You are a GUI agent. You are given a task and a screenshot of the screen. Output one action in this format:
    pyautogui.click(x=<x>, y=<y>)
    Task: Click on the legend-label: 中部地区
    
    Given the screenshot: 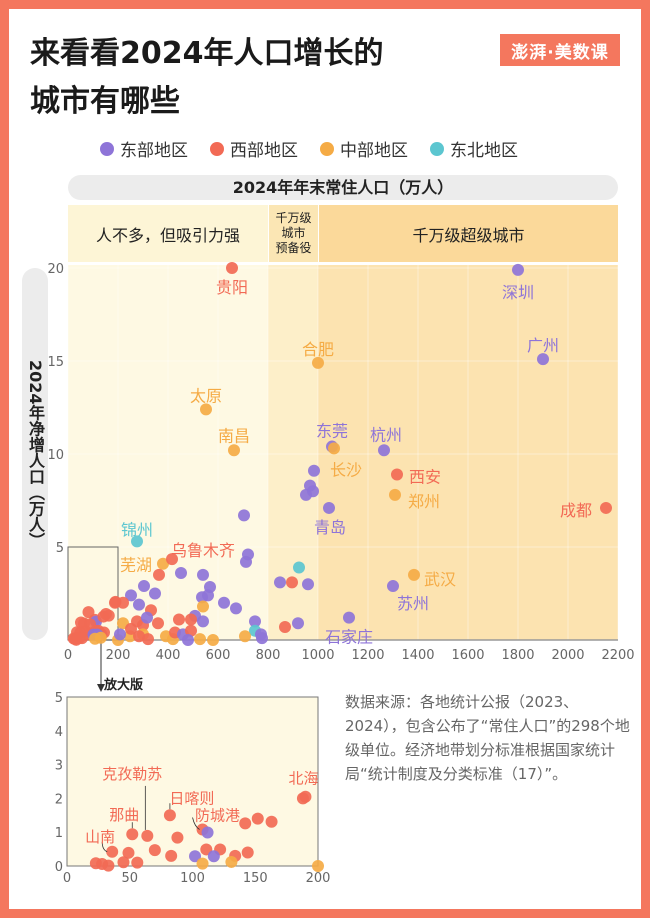 What is the action you would take?
    pyautogui.click(x=374, y=151)
    